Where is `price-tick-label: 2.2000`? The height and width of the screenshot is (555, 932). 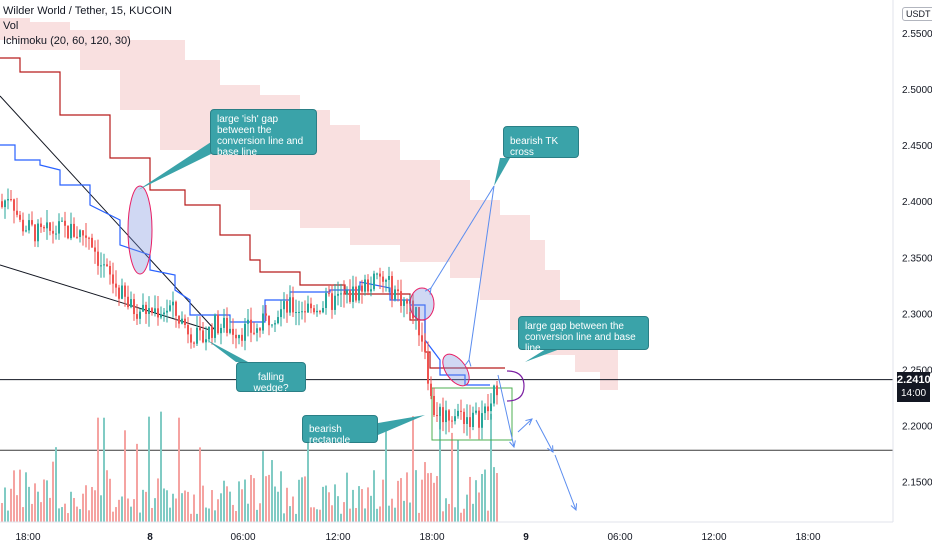 price-tick-label: 2.2000 is located at coordinates (917, 427).